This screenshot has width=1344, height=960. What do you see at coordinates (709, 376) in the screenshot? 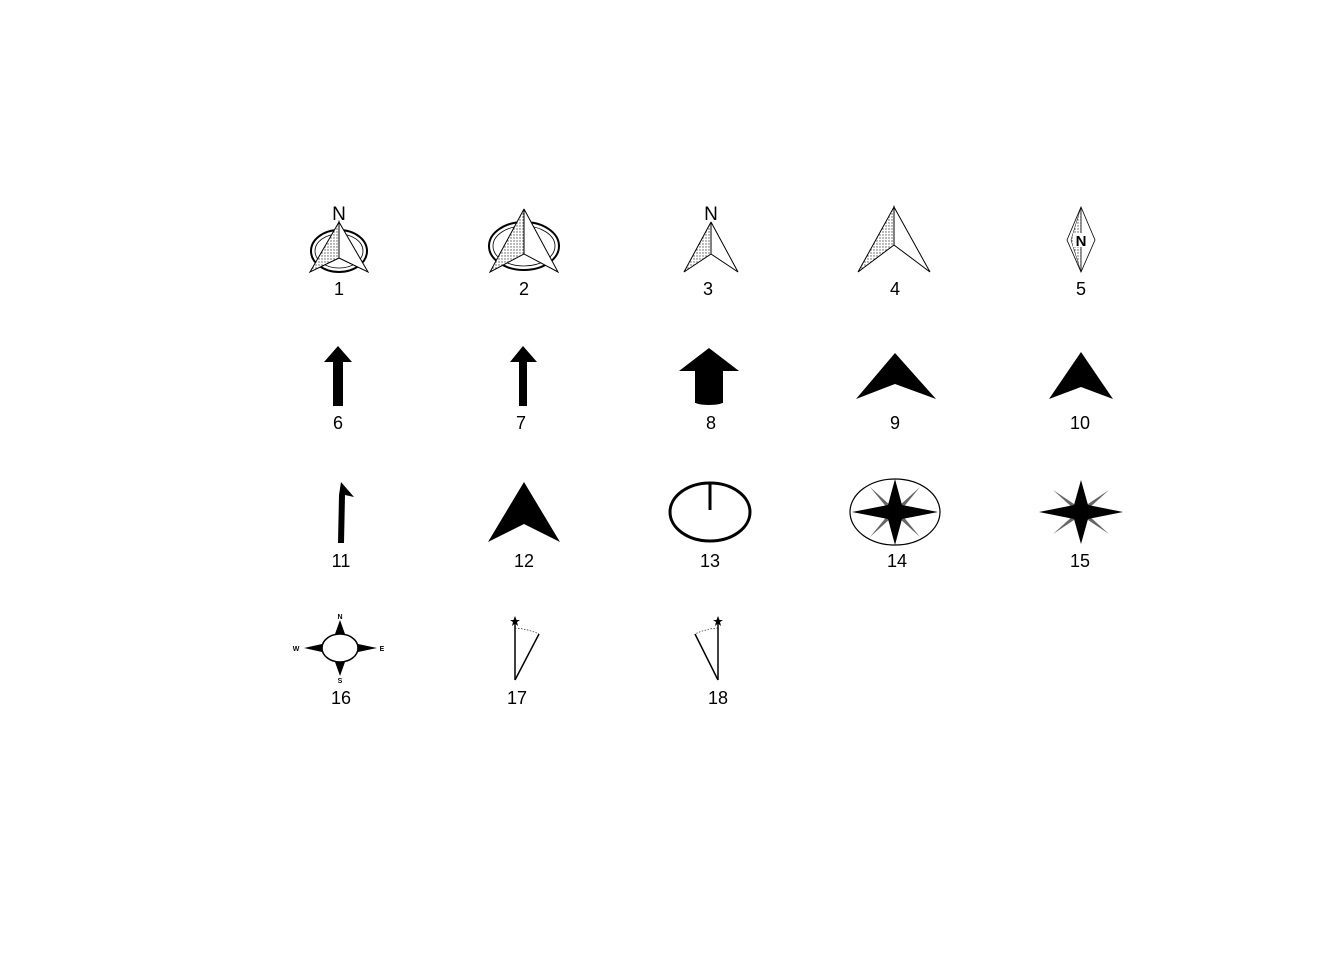
I see `north-arrow-8-icon` at bounding box center [709, 376].